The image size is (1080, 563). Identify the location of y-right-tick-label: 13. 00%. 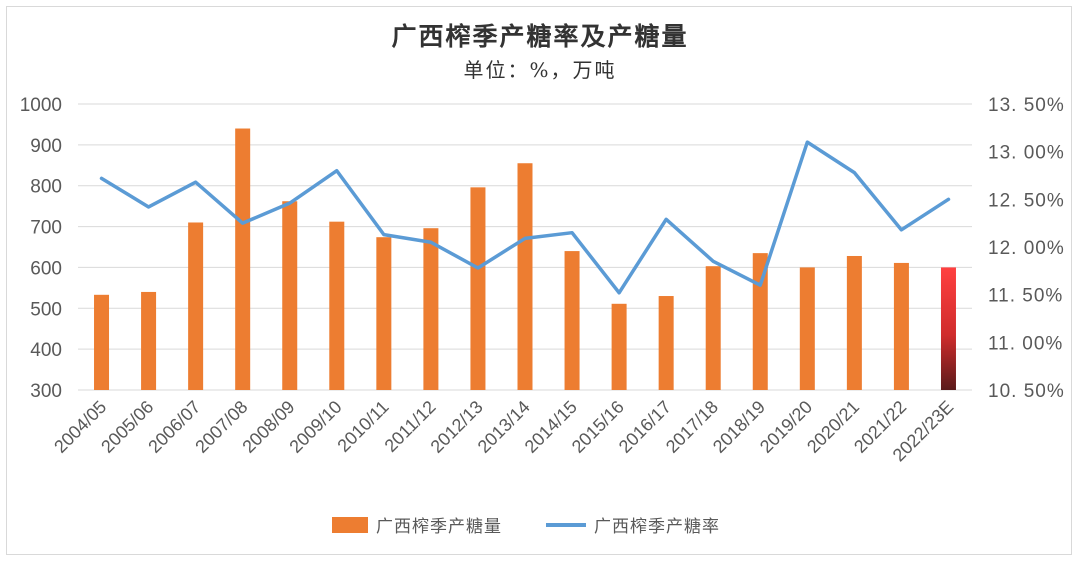
(1026, 153).